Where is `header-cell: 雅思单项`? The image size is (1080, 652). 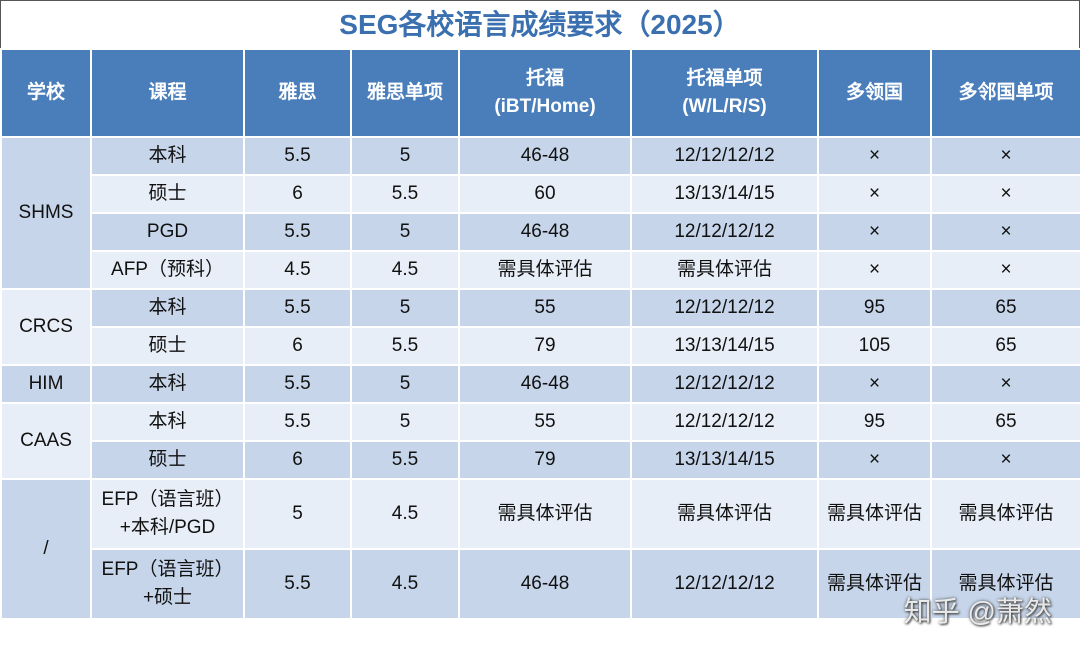
header-cell: 雅思单项 is located at coordinates (405, 93).